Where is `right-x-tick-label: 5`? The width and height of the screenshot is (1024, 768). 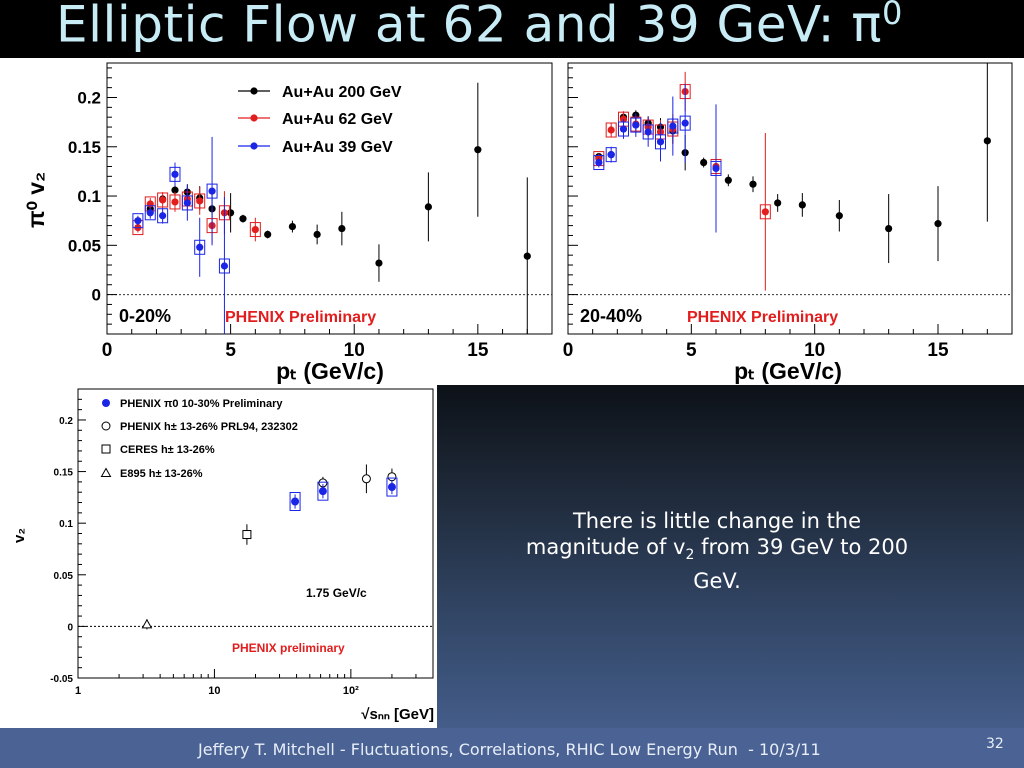 right-x-tick-label: 5 is located at coordinates (691, 350).